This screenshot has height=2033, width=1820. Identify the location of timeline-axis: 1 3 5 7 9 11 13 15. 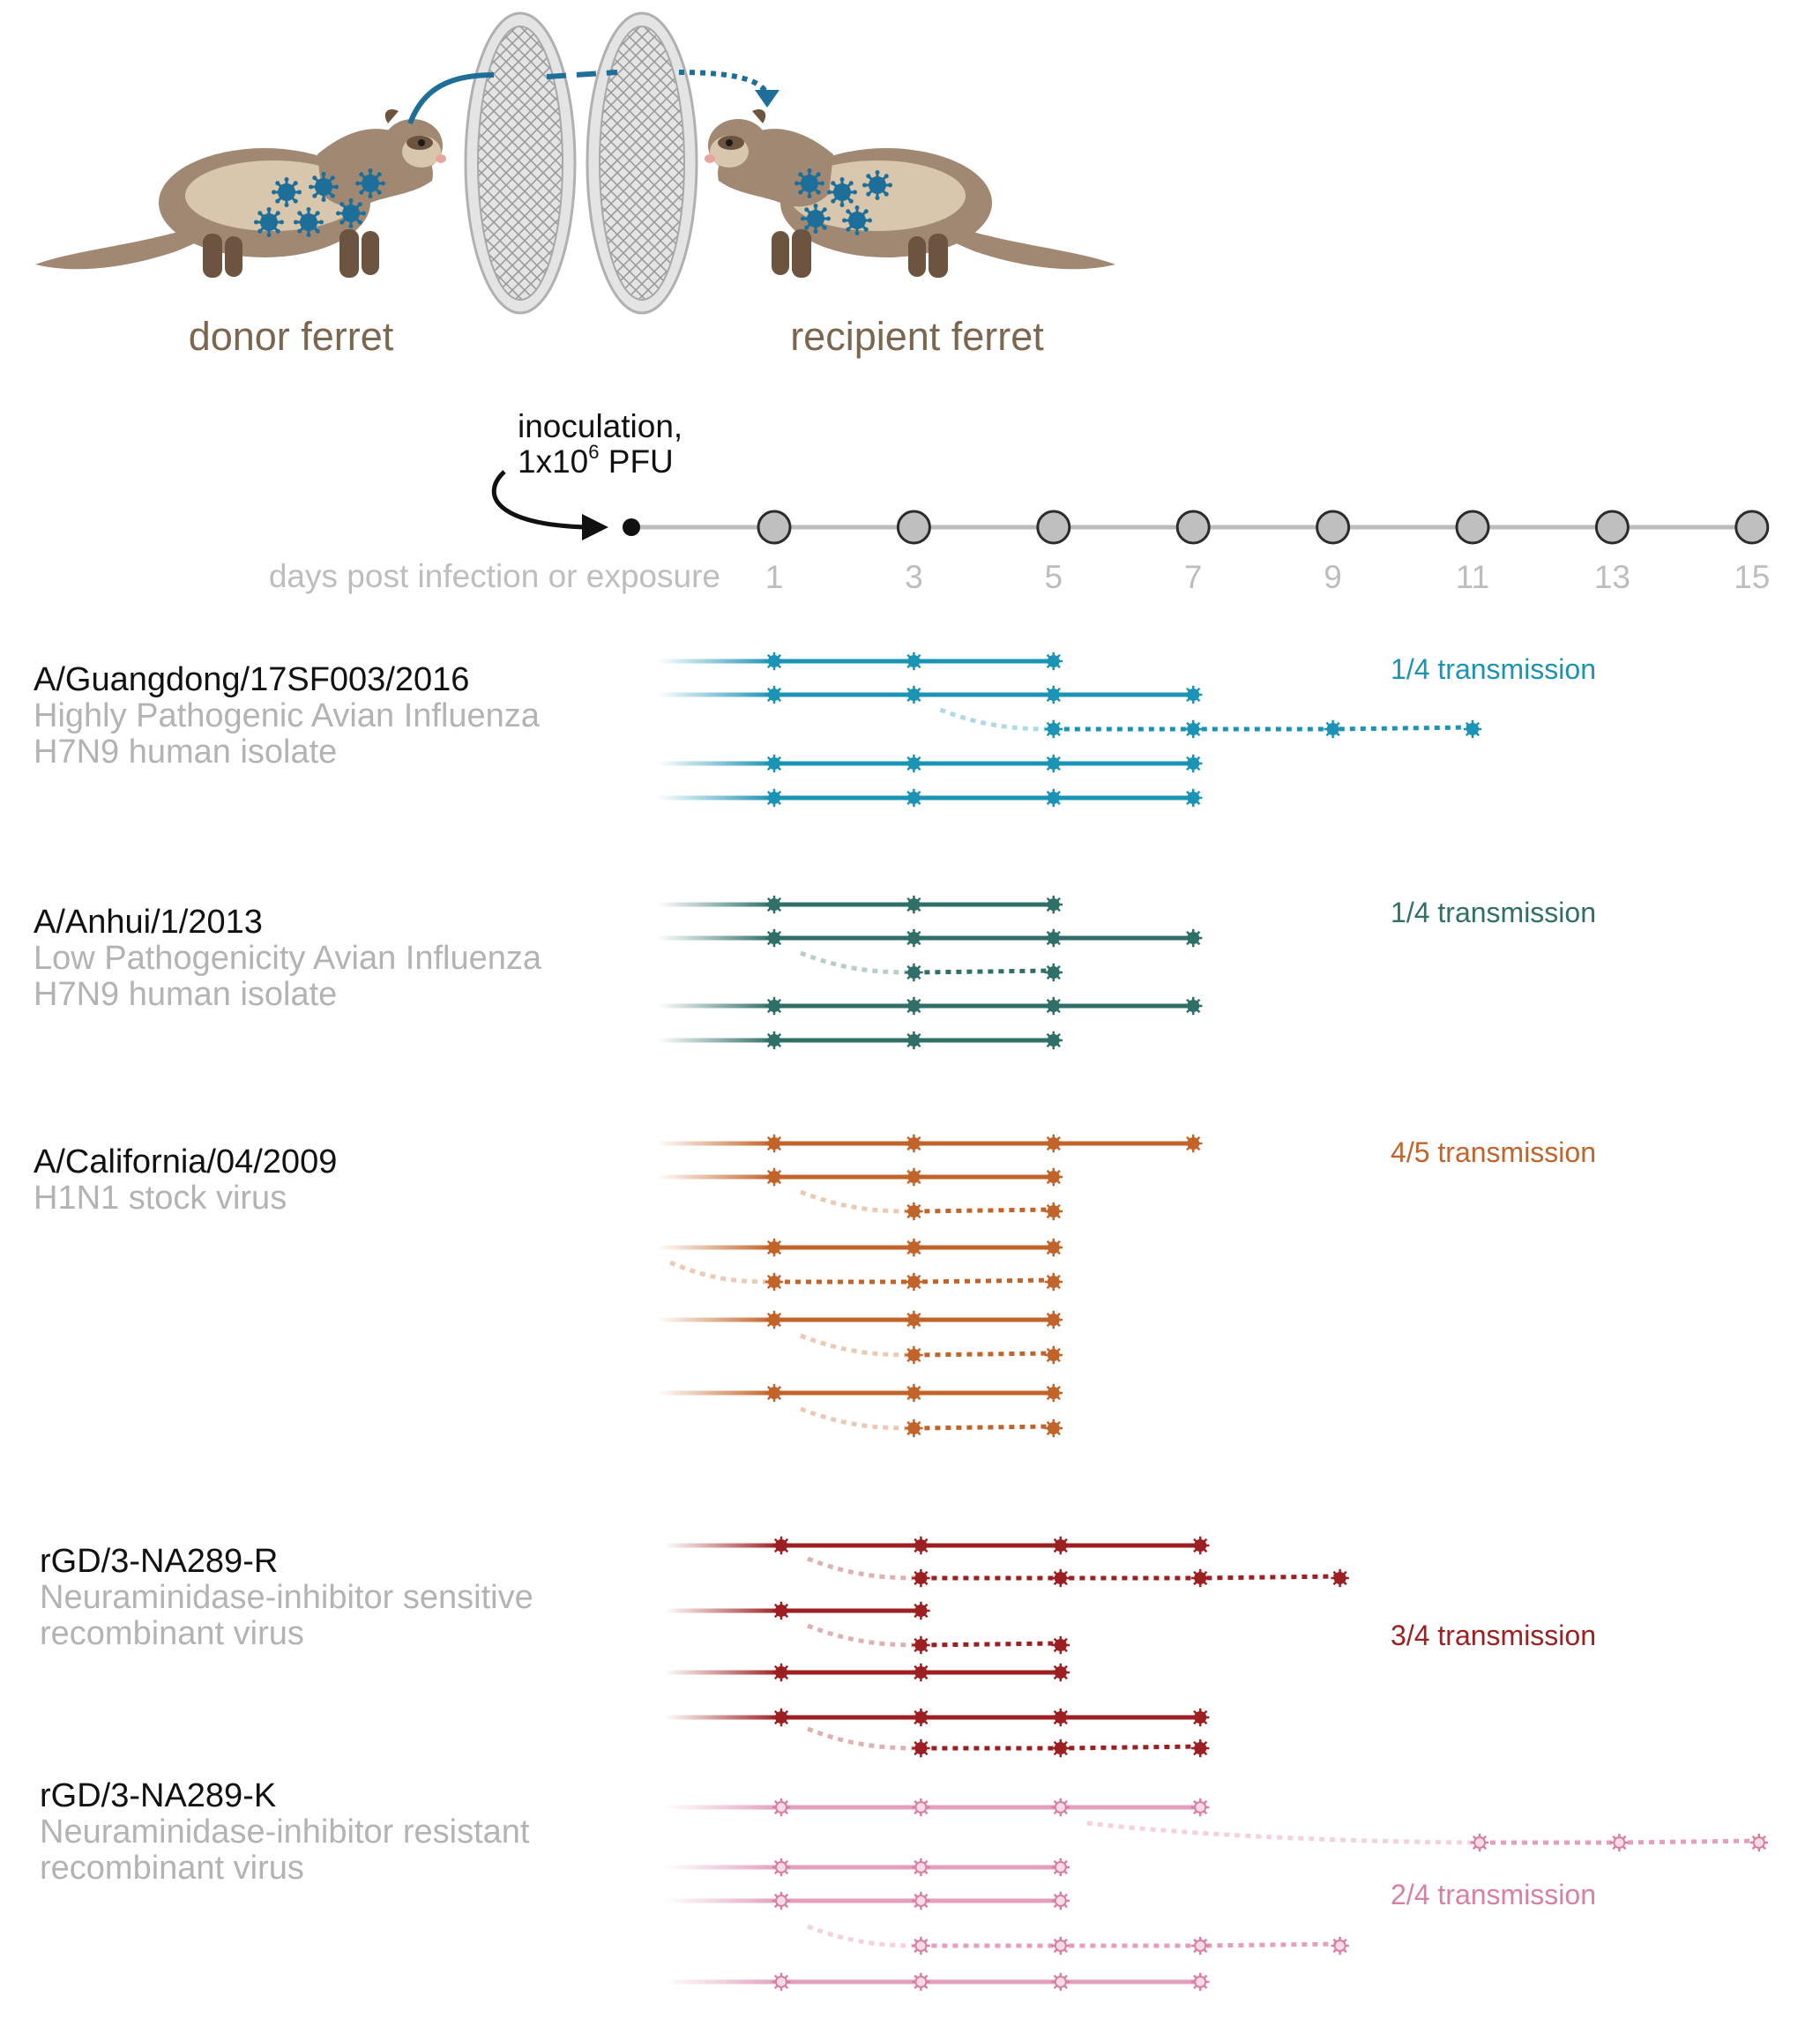
(1196, 552).